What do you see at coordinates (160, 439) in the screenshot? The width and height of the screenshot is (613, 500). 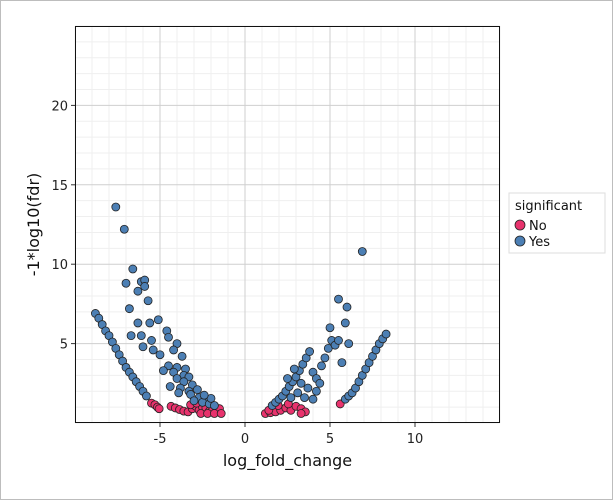 I see `x-tick-label: -5` at bounding box center [160, 439].